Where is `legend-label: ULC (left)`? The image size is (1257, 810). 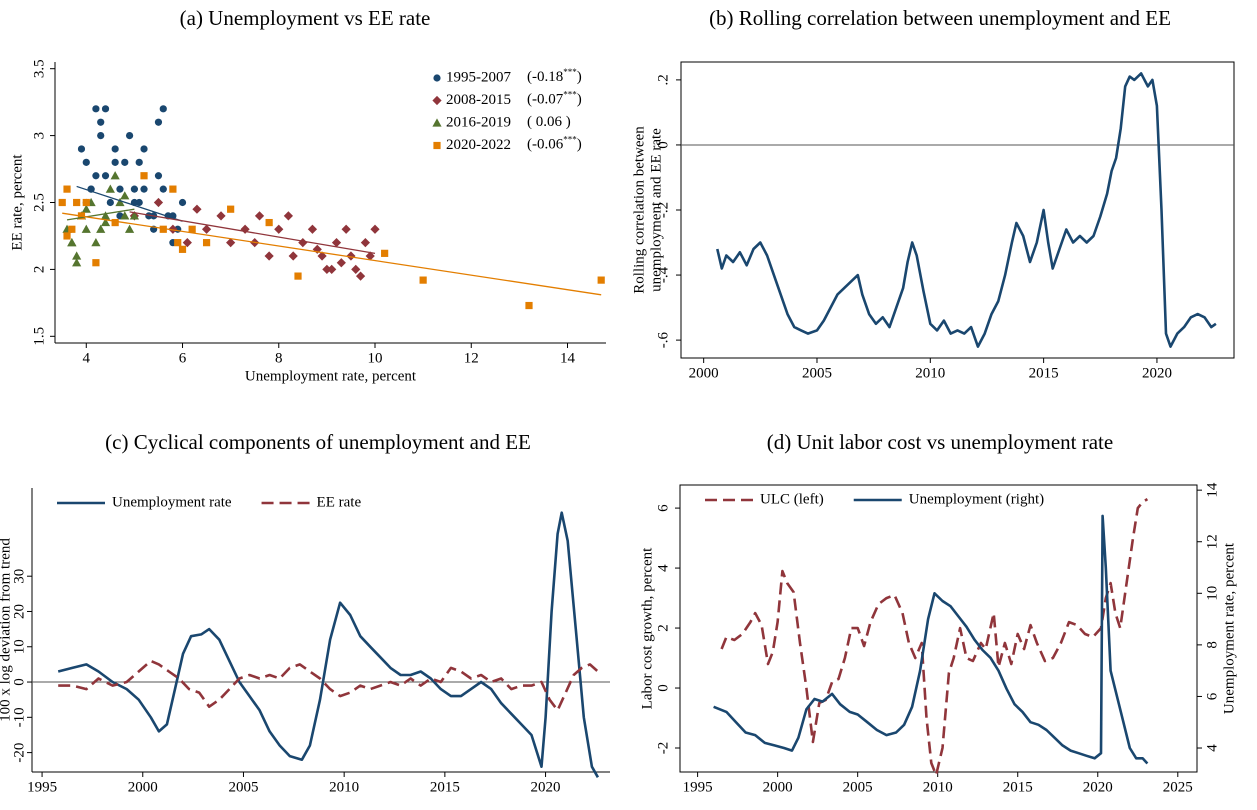
legend-label: ULC (left) is located at coordinates (792, 499).